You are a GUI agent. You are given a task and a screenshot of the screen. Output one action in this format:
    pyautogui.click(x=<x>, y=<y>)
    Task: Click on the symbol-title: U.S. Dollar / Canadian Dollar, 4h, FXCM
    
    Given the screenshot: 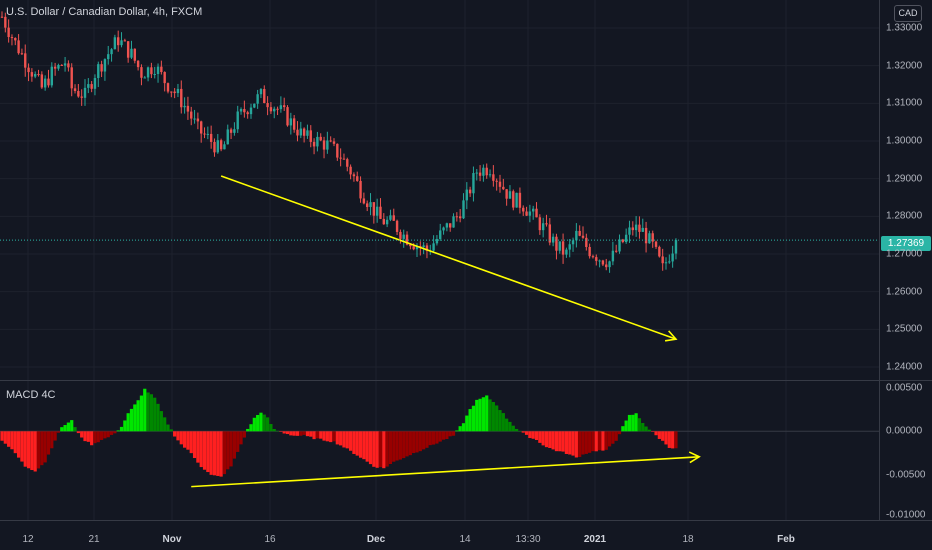 What is the action you would take?
    pyautogui.click(x=104, y=12)
    